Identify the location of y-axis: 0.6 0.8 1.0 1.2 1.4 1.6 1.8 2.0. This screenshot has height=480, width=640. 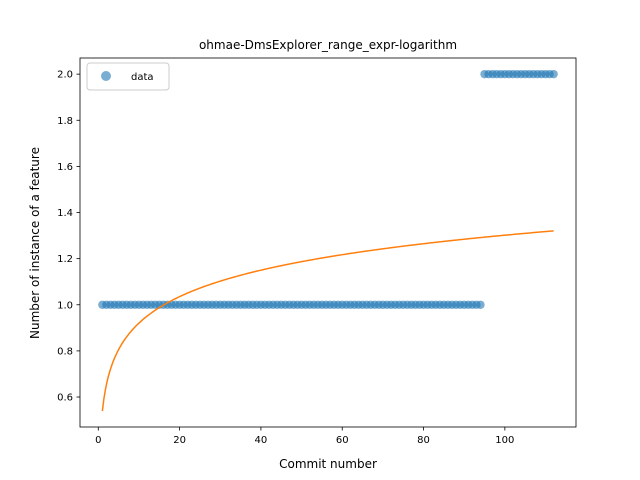
(68, 237).